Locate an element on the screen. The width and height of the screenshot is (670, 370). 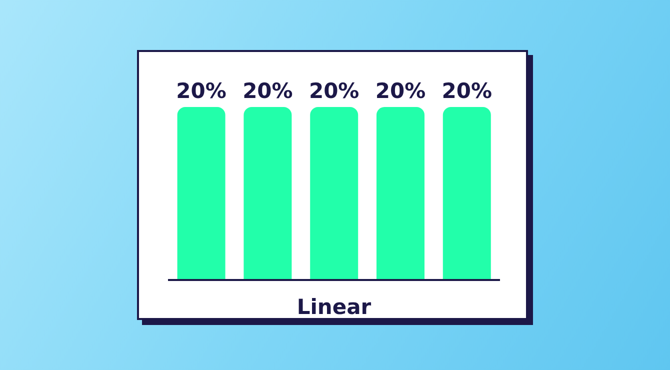
x-axis-title: Linear is located at coordinates (334, 307).